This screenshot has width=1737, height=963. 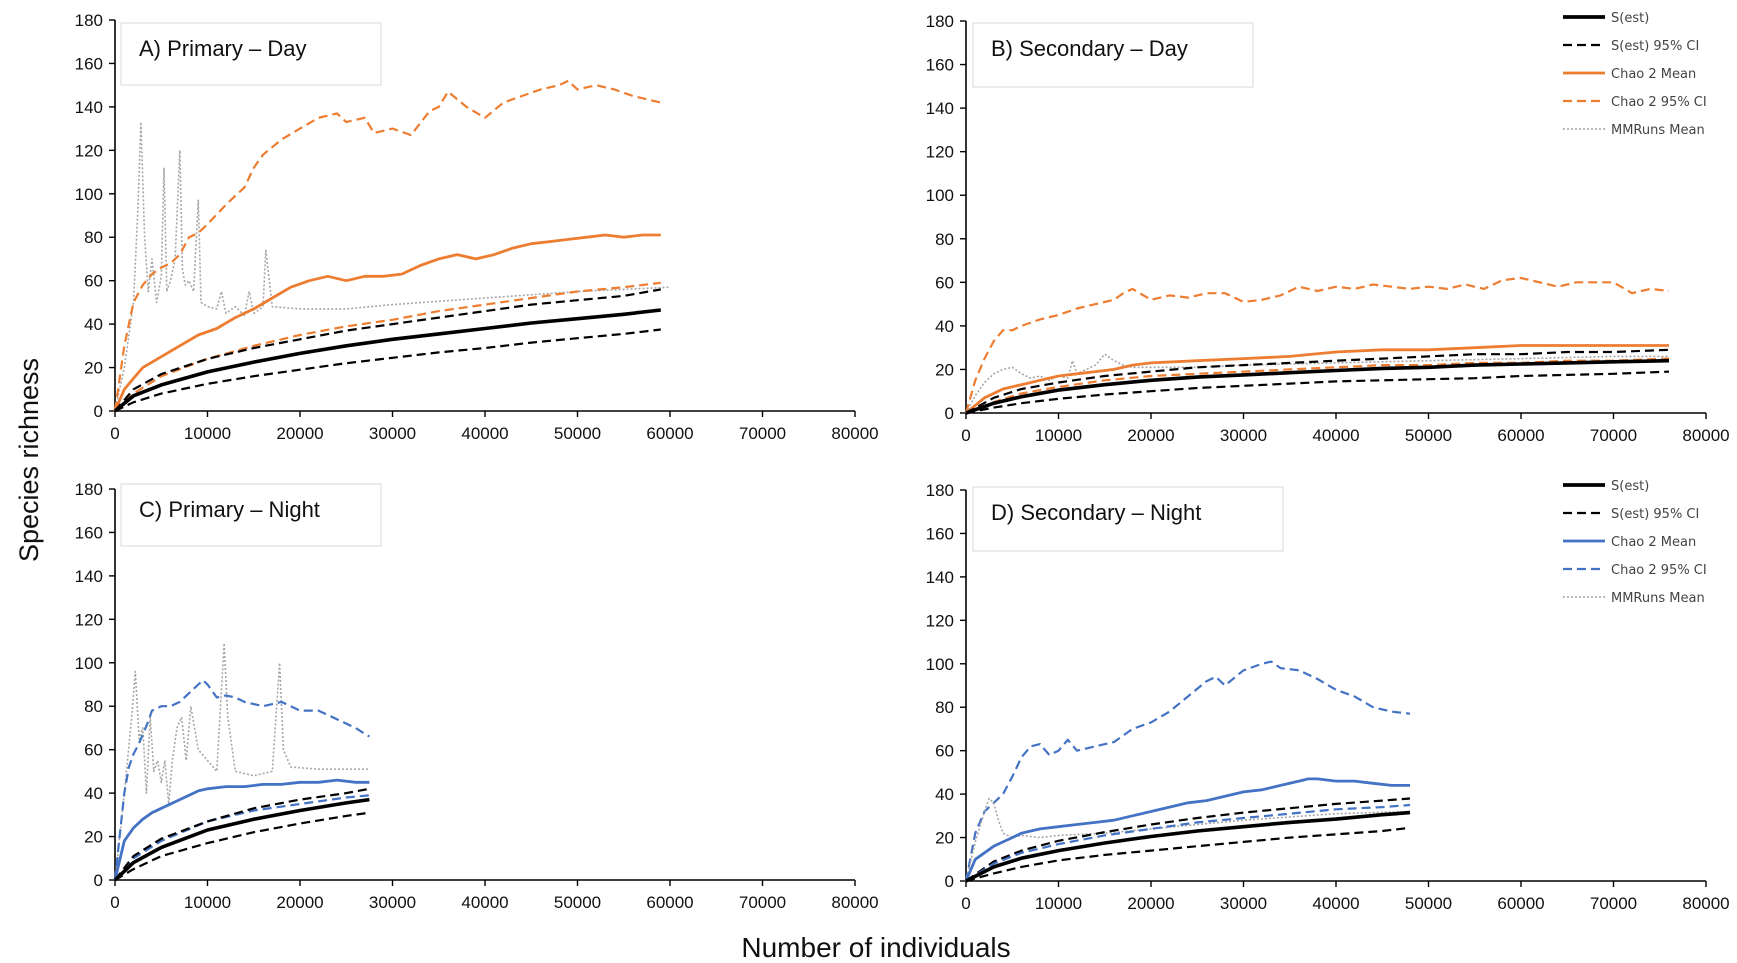 I want to click on series-mmruns, so click(x=392, y=266).